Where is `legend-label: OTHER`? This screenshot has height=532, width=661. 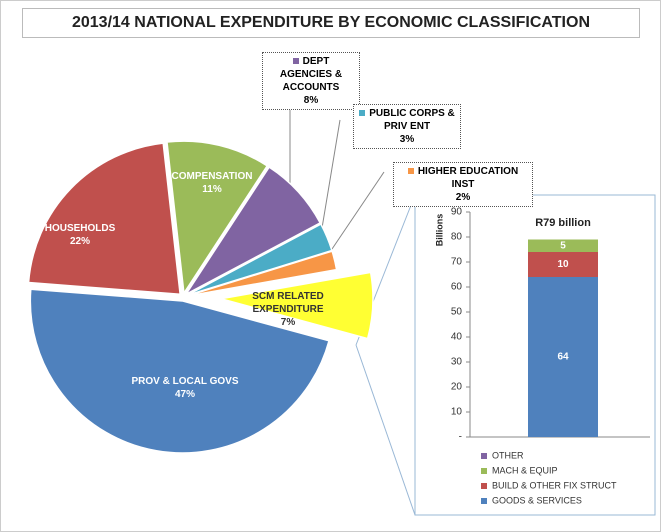
legend-label: OTHER is located at coordinates (508, 455).